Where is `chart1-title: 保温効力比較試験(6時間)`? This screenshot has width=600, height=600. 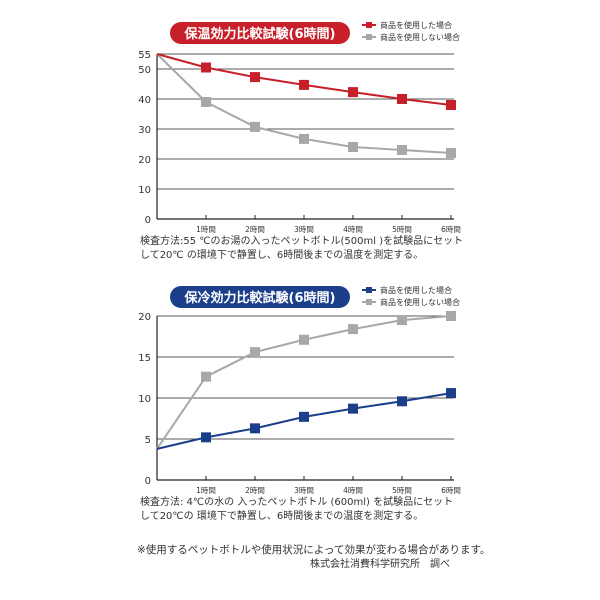 chart1-title: 保温効力比較試験(6時間) is located at coordinates (260, 34).